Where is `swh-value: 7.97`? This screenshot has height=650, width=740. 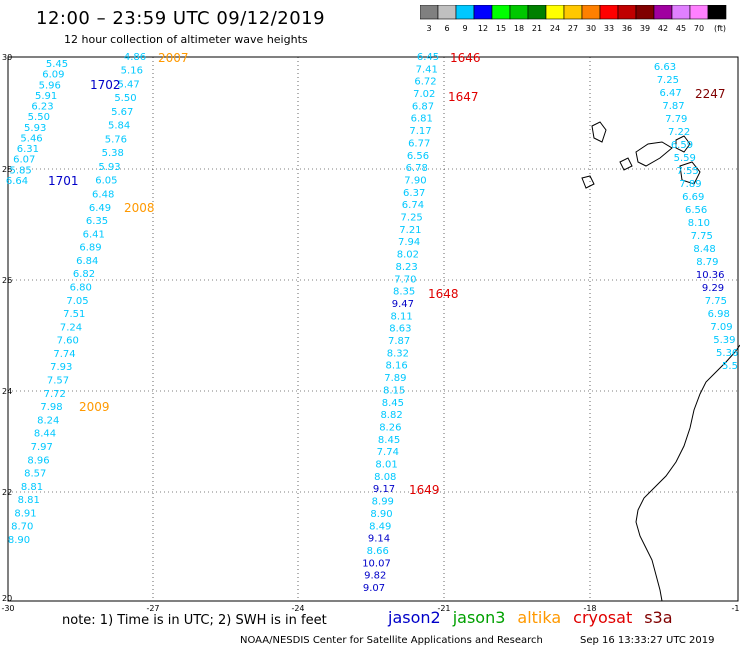 swh-value: 7.97 is located at coordinates (42, 447).